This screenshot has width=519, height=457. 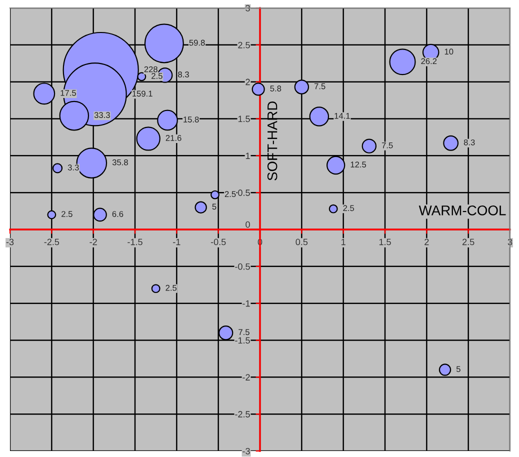 I want to click on data-label: 228, so click(x=151, y=69).